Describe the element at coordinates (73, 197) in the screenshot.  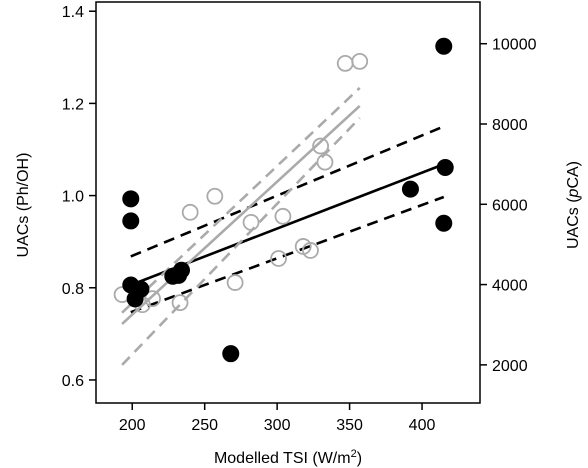
I see `y-left-tick-label: 1.0` at that location.